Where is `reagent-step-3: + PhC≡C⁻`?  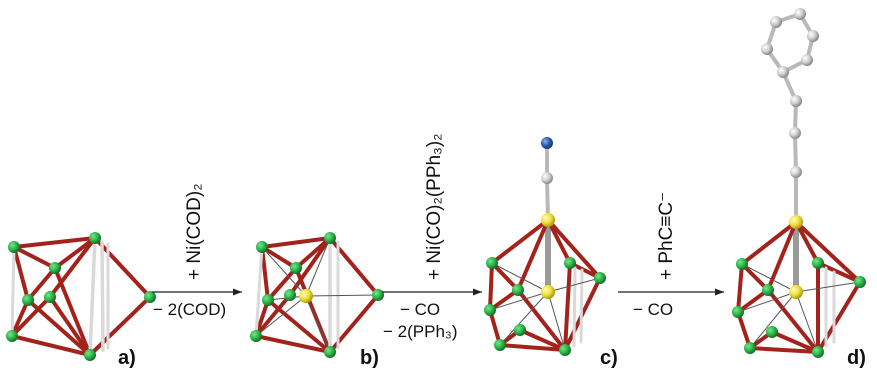
reagent-step-3: + PhC≡C⁻ is located at coordinates (666, 236).